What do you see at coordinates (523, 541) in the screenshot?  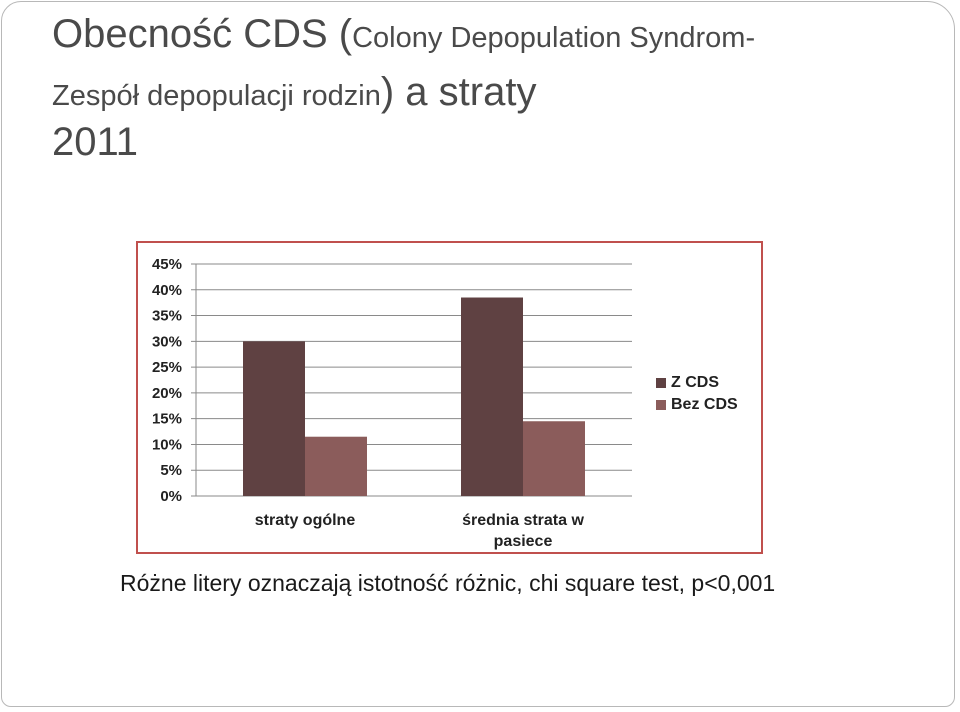 I see `category-label: pasiece` at bounding box center [523, 541].